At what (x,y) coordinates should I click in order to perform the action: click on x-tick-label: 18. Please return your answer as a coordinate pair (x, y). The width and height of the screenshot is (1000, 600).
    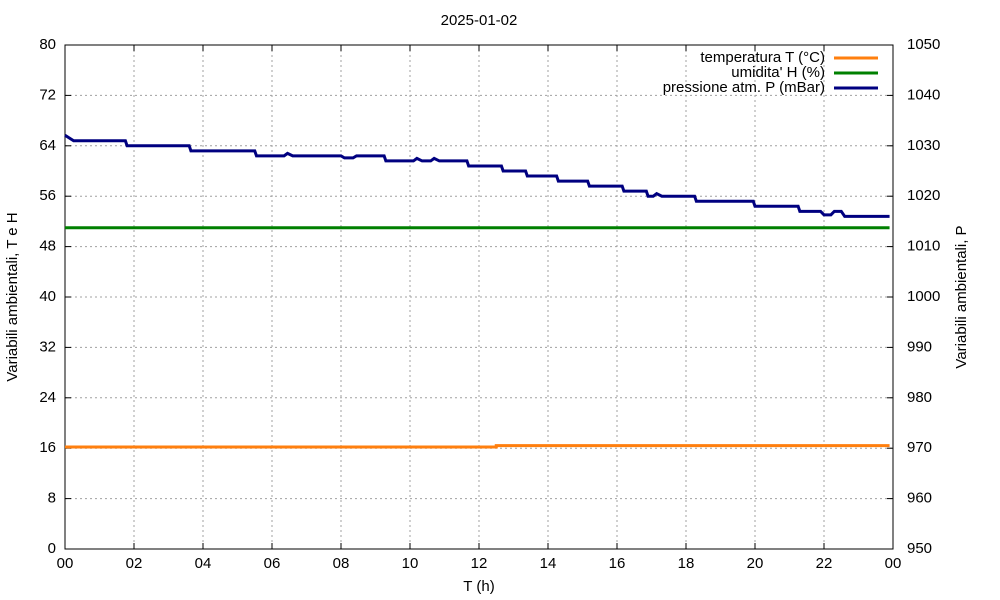
    Looking at the image, I should click on (686, 563).